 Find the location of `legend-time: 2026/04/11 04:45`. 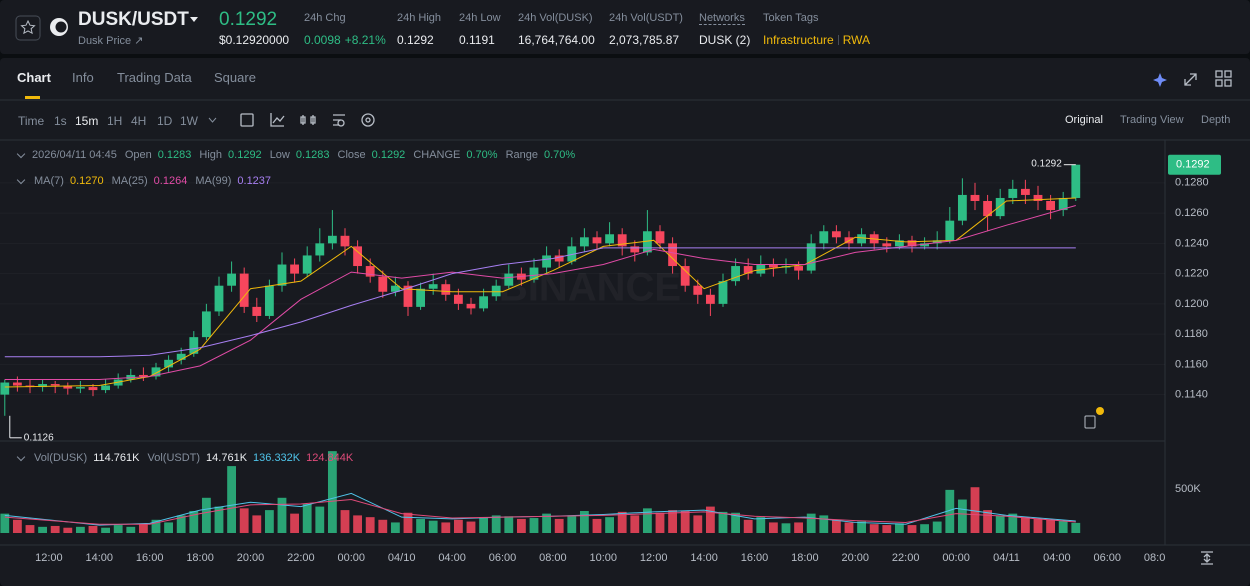

legend-time: 2026/04/11 04:45 is located at coordinates (74, 155).